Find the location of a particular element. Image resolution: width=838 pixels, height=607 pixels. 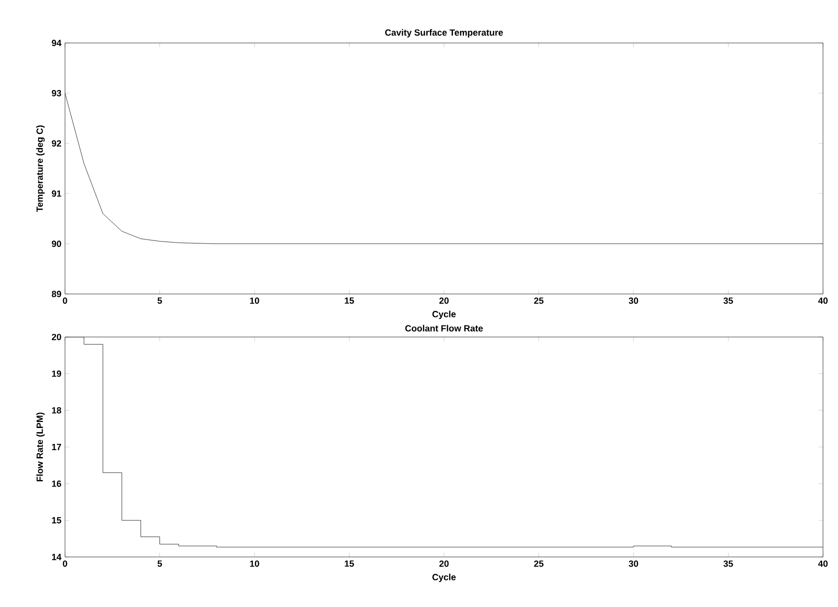

y-tick-label: 92 is located at coordinates (57, 143).